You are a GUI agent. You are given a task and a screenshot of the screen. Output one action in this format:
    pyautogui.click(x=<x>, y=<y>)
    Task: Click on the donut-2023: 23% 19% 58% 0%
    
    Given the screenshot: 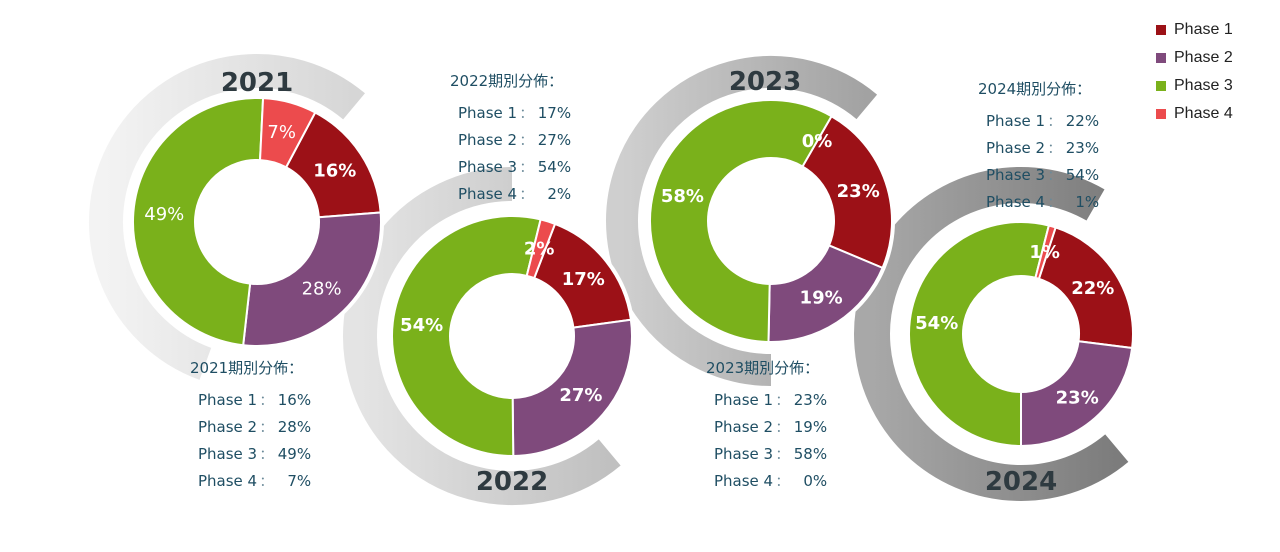 What is the action you would take?
    pyautogui.click(x=771, y=221)
    